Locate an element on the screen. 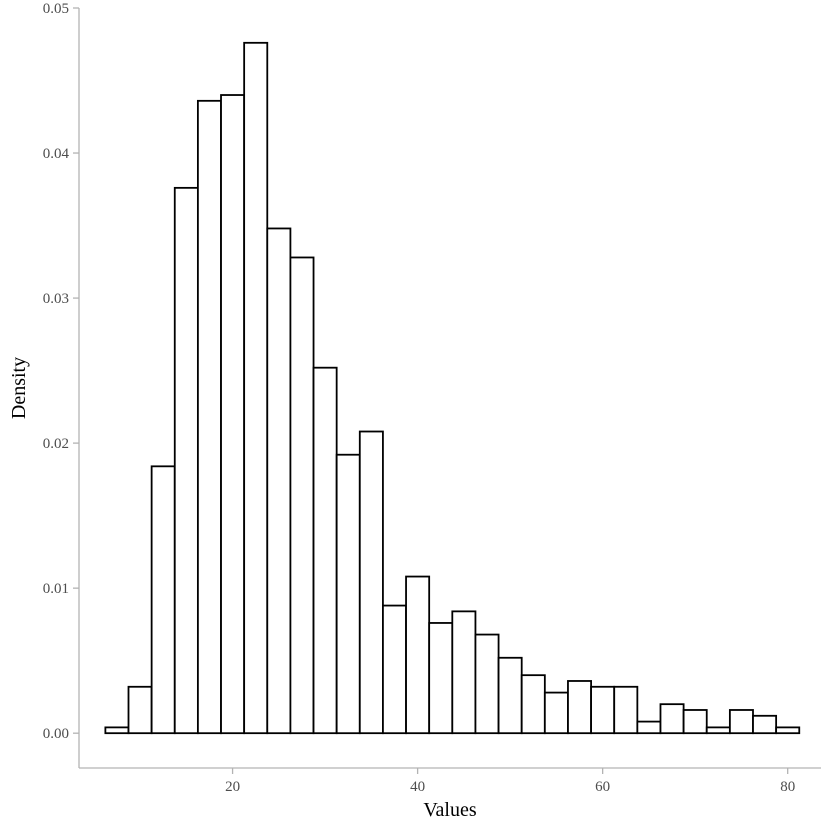 The width and height of the screenshot is (830, 830). x-tick-label: 60 is located at coordinates (602, 787).